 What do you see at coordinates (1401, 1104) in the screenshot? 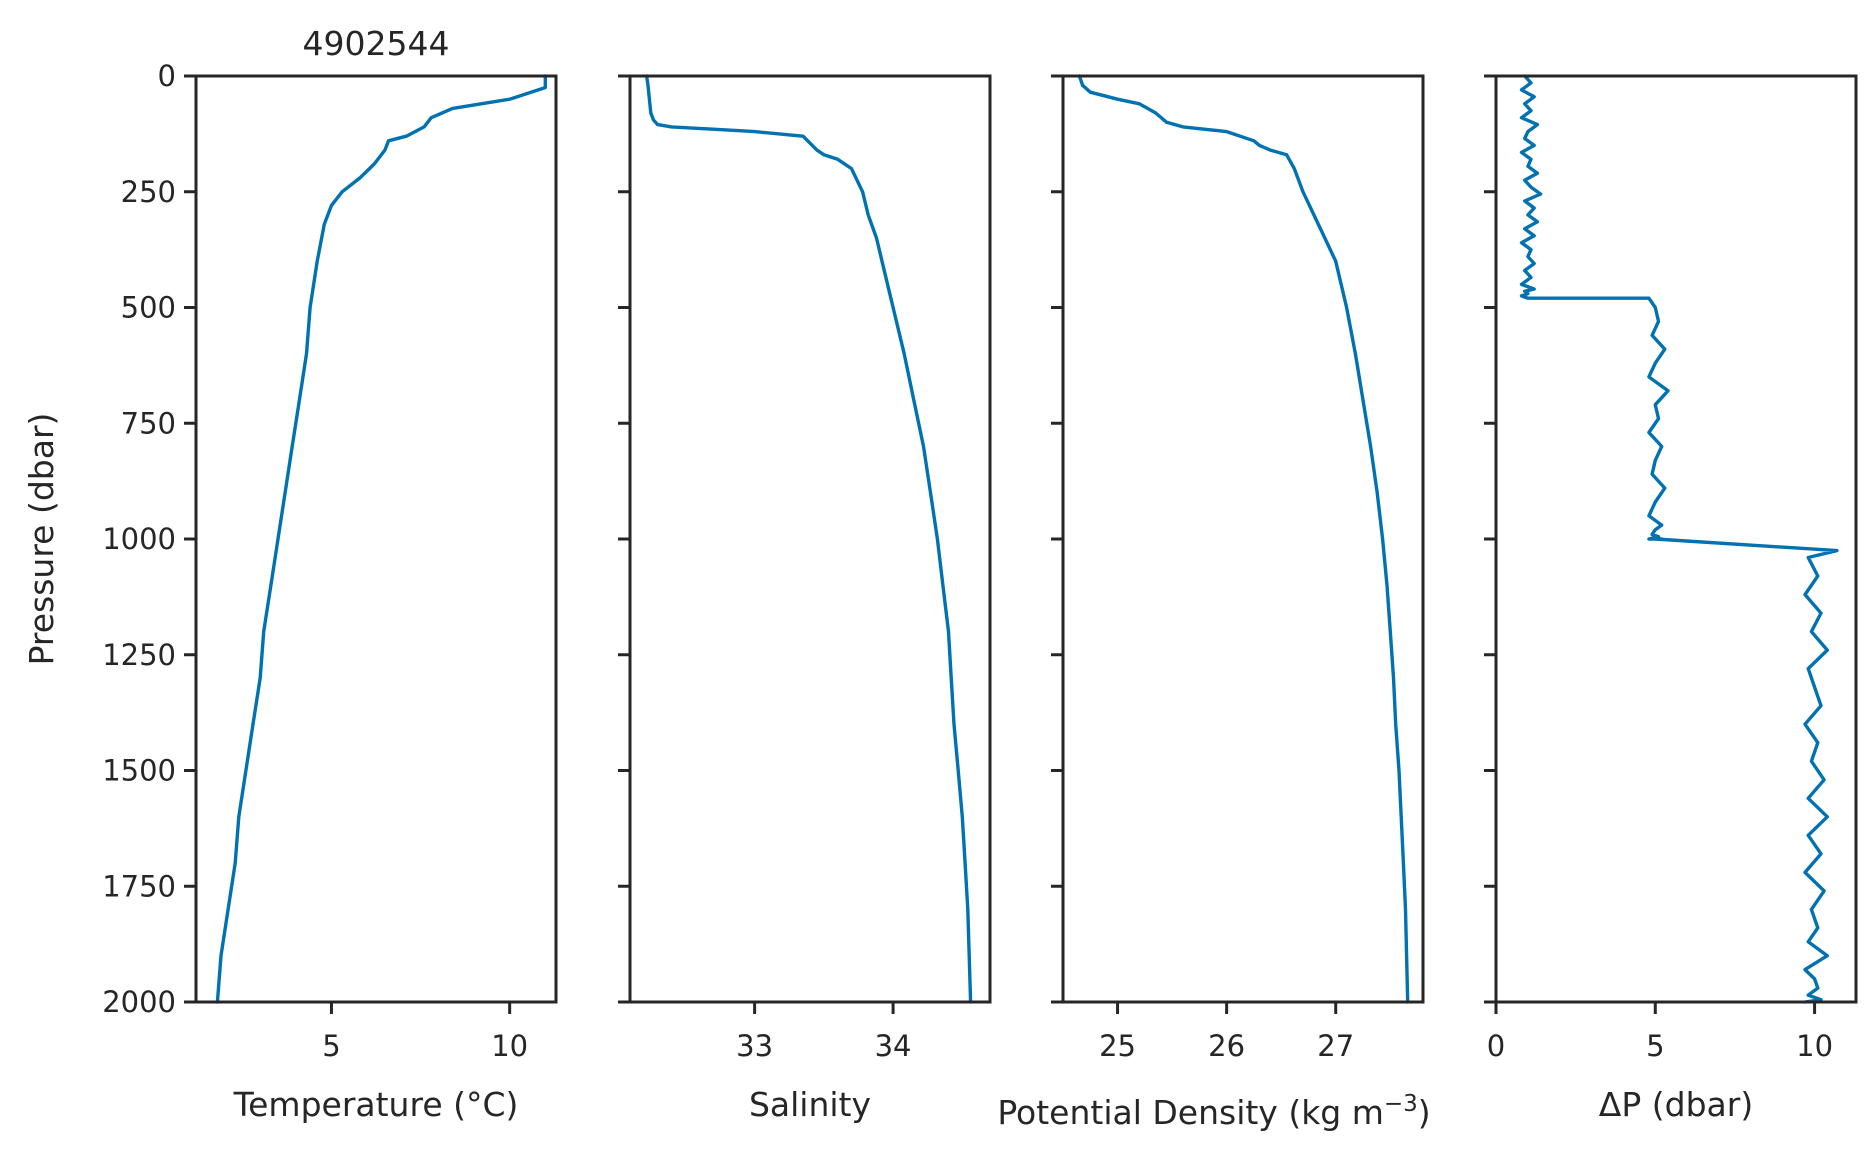
I see `density-label-sup: −3` at bounding box center [1401, 1104].